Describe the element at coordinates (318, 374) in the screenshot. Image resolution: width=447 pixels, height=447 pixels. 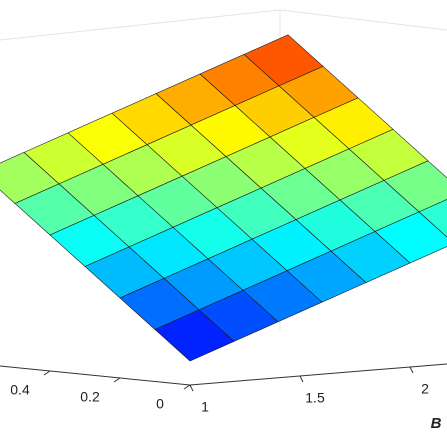
I see `y-axis-line` at that location.